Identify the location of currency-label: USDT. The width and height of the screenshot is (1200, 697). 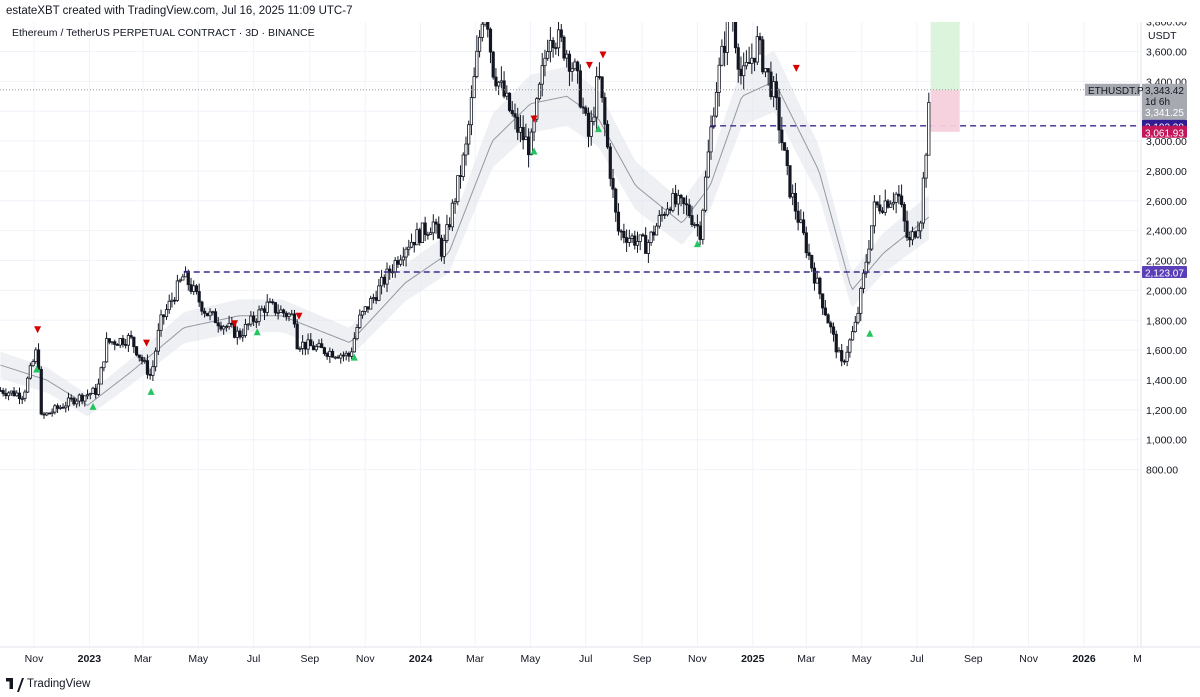
(1162, 36).